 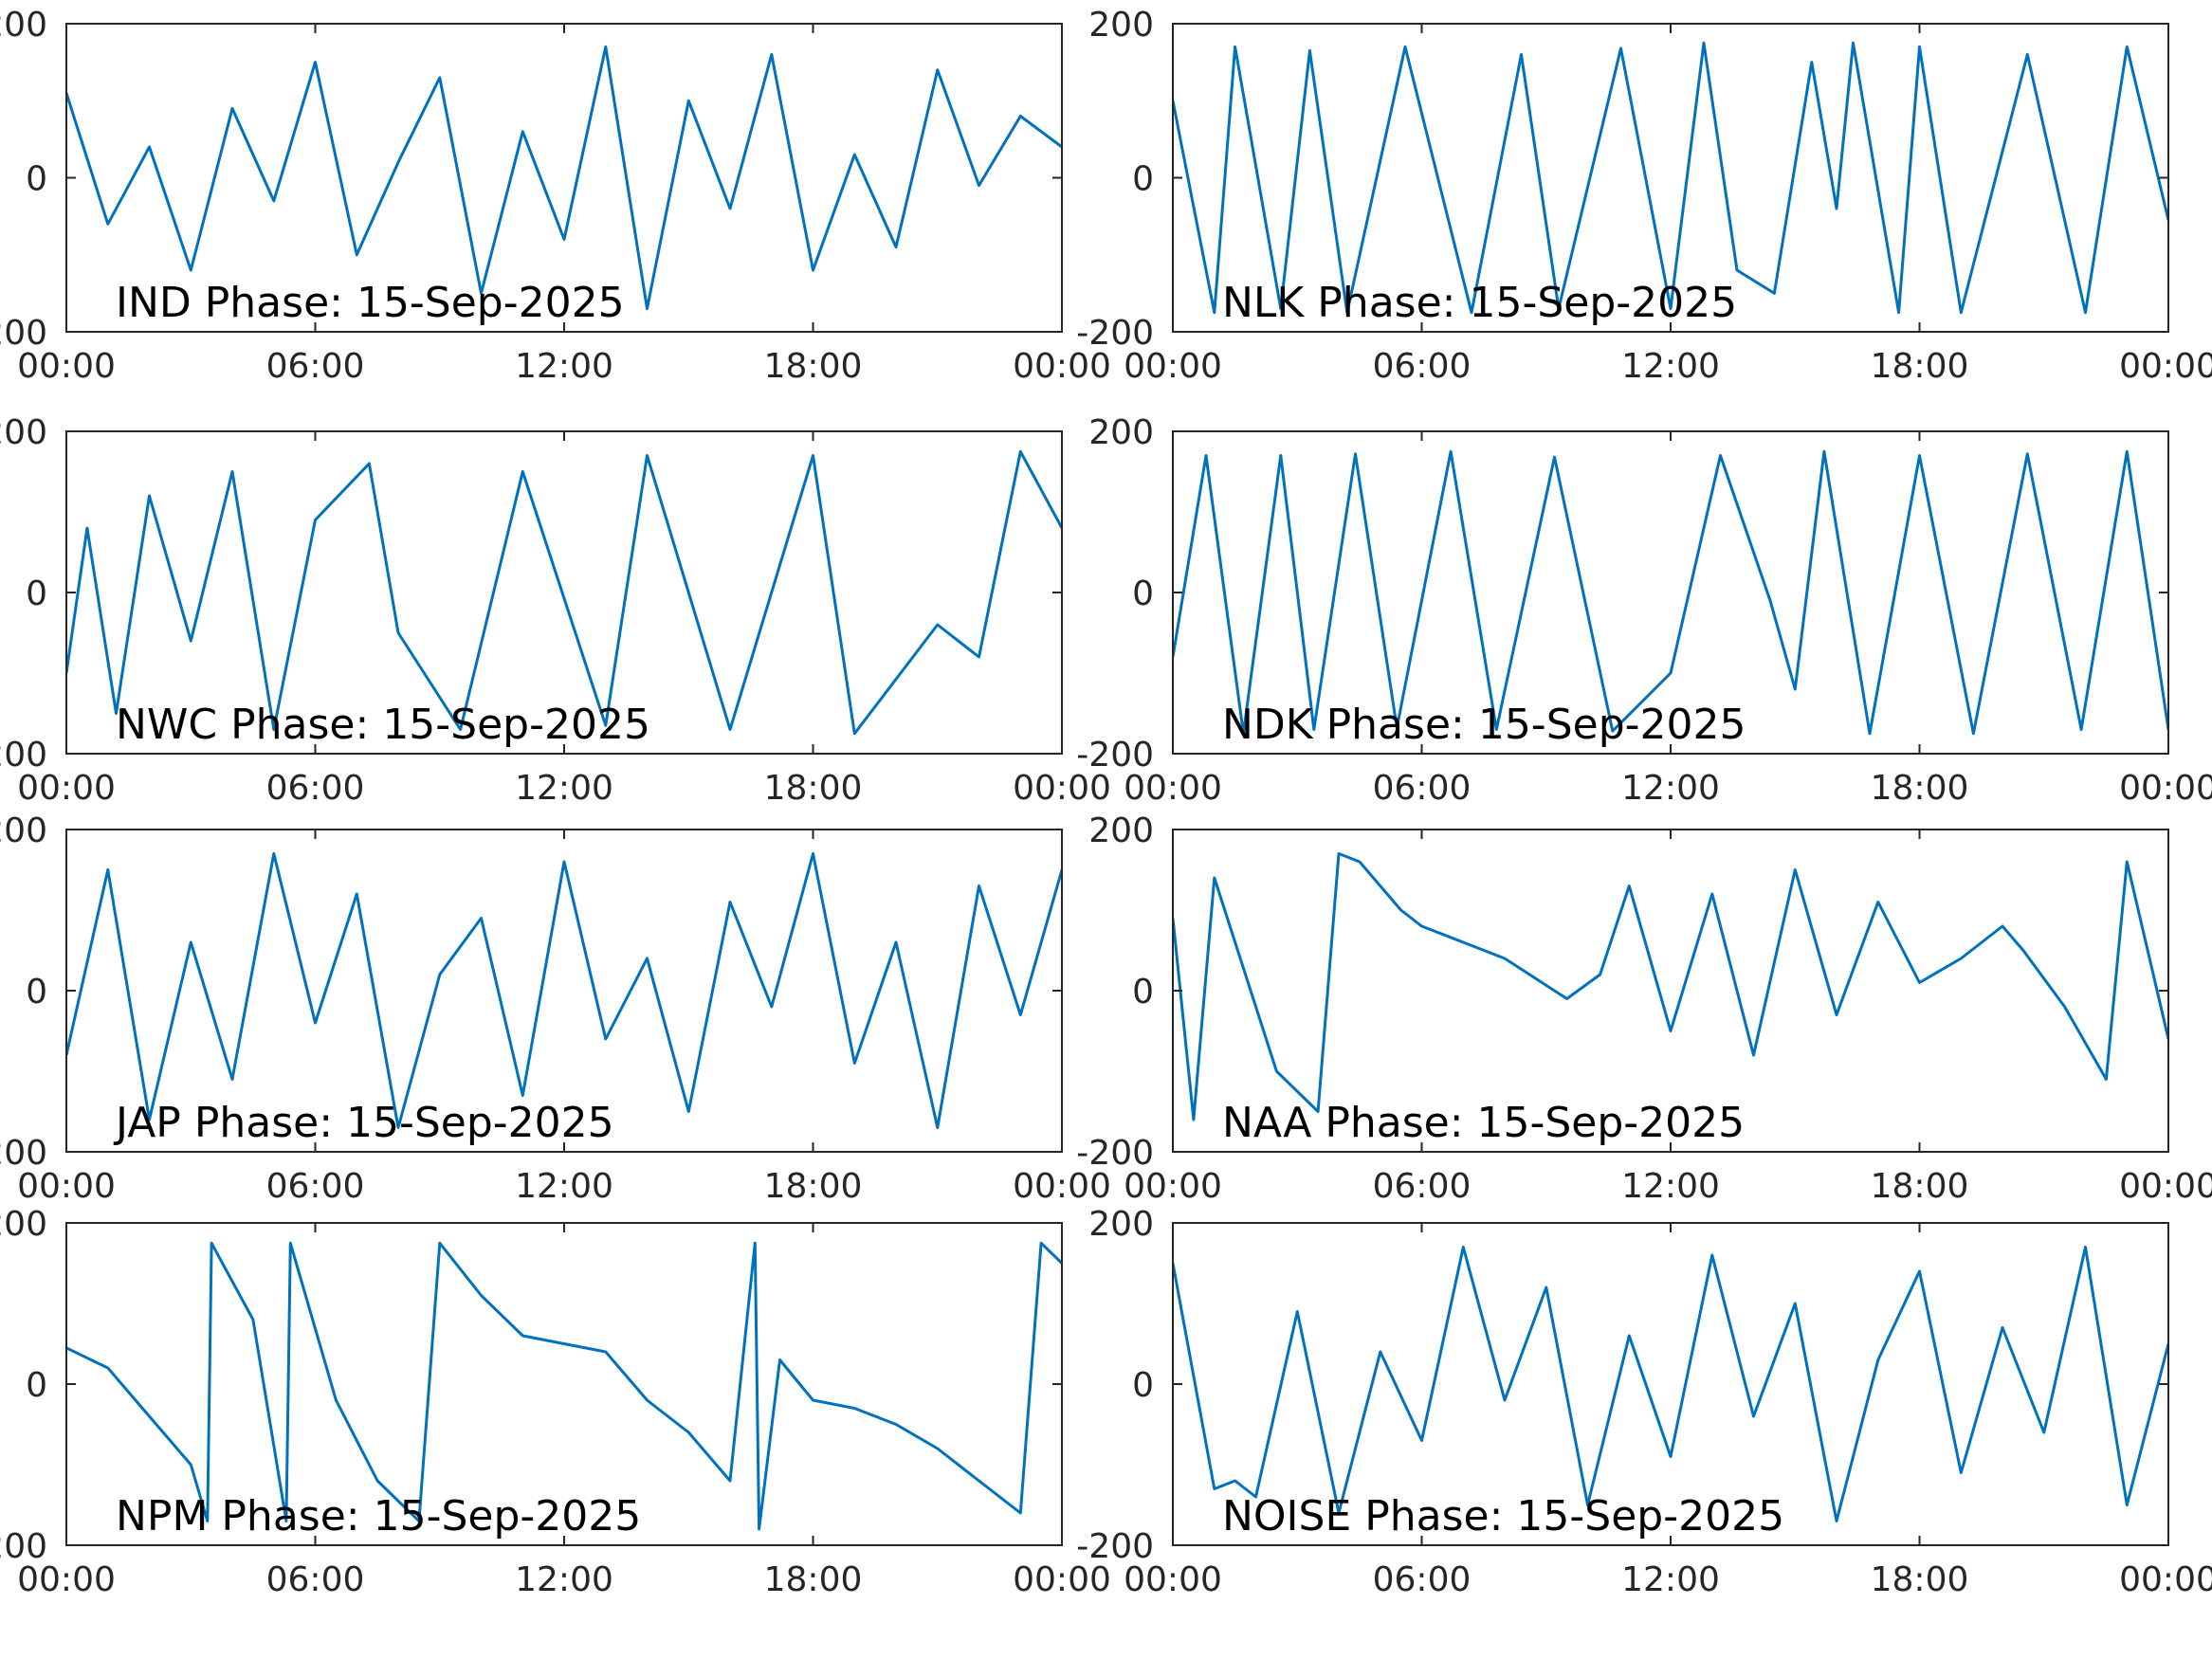 What do you see at coordinates (383, 725) in the screenshot?
I see `panel-annotation-nwc: NWC Phase: 15-Sep-2025` at bounding box center [383, 725].